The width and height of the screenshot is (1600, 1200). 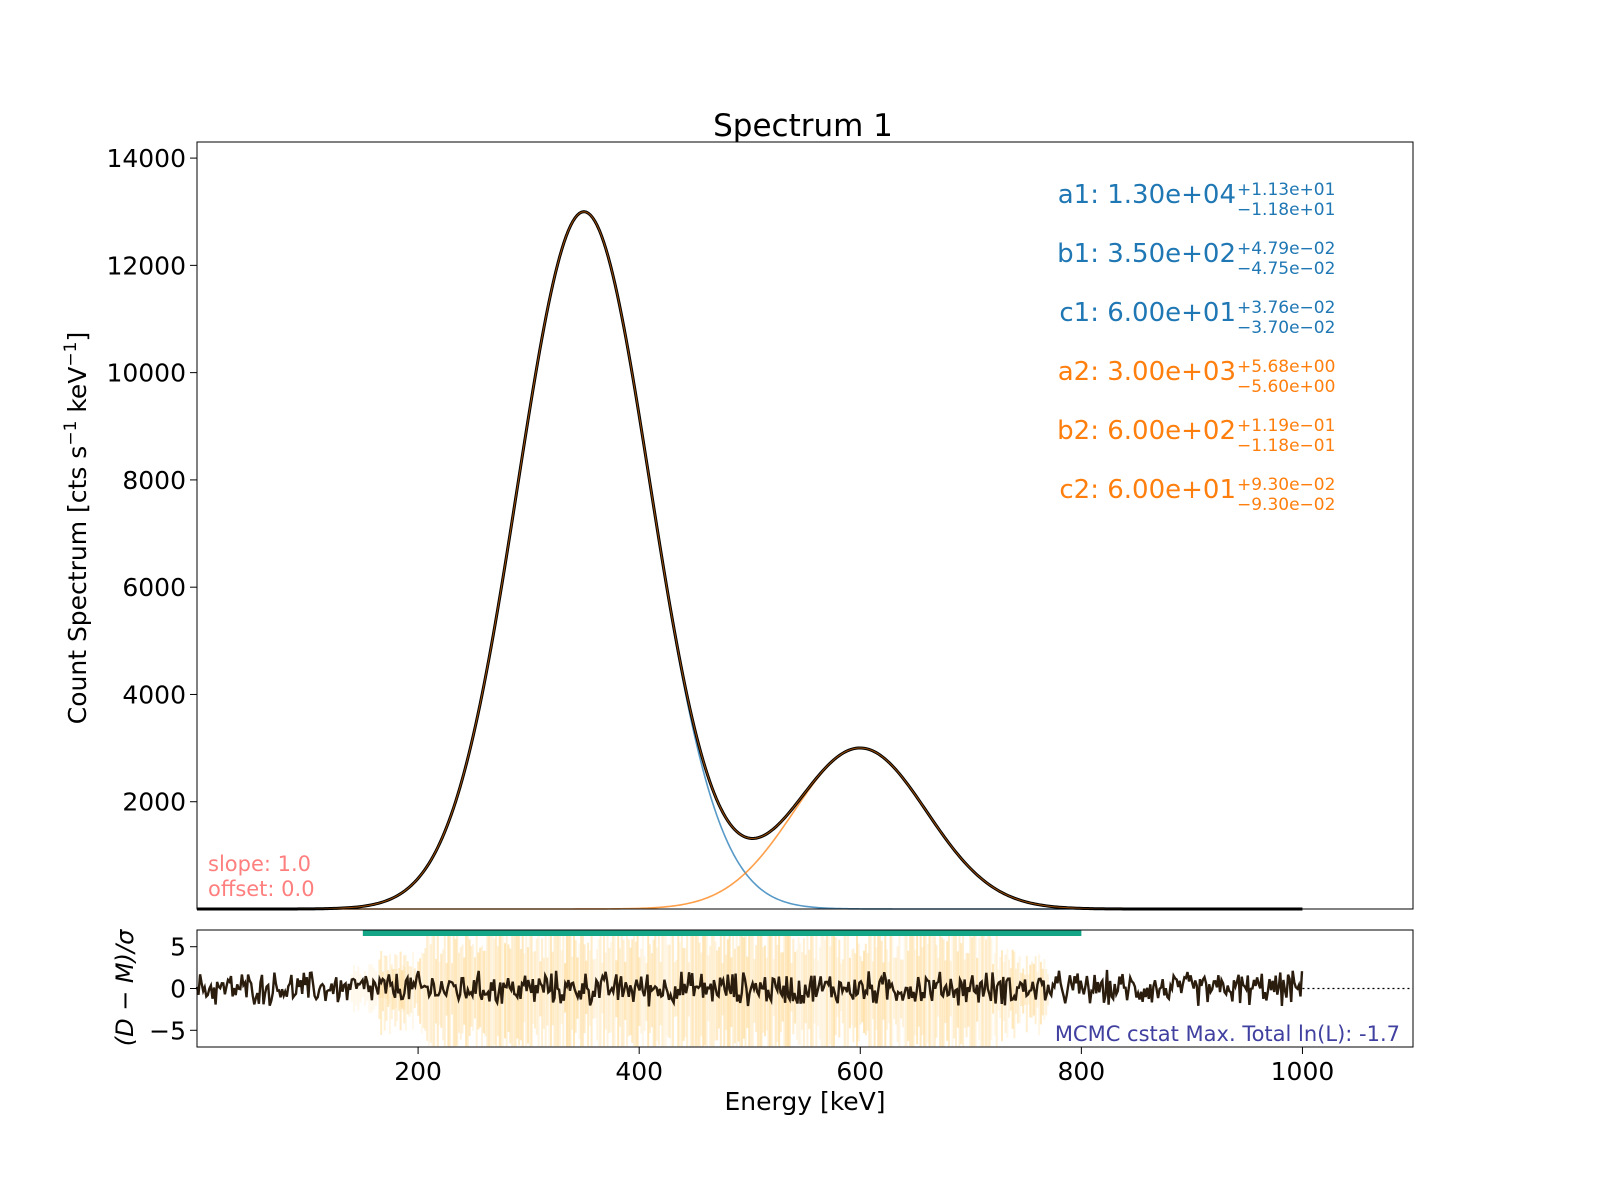 I want to click on y-label-sup2: −1, so click(x=71, y=354).